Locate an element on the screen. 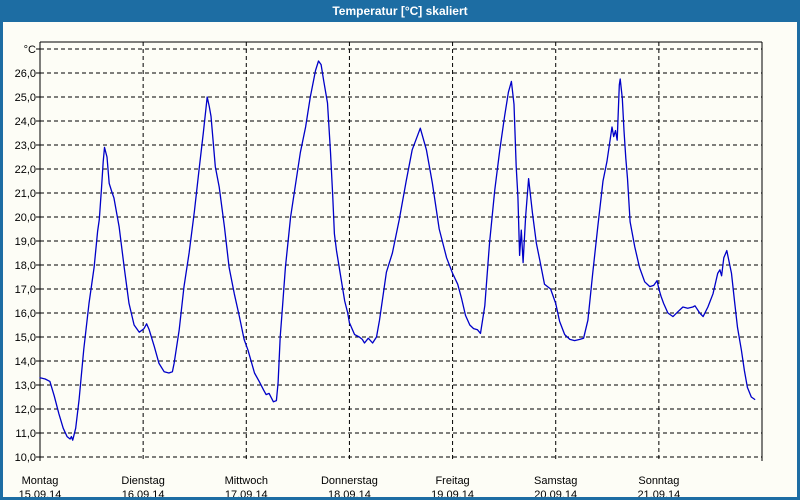  x-date-label: 20.09.14 is located at coordinates (555, 494).